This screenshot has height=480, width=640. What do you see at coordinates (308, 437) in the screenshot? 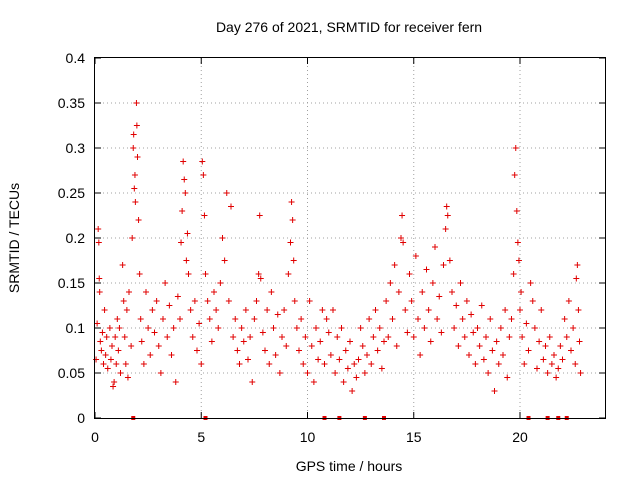
I see `x-tick-label: 10` at bounding box center [308, 437].